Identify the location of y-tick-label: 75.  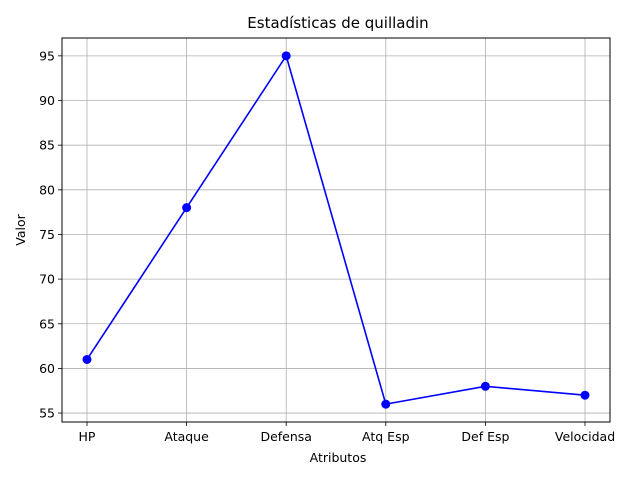
(47, 234).